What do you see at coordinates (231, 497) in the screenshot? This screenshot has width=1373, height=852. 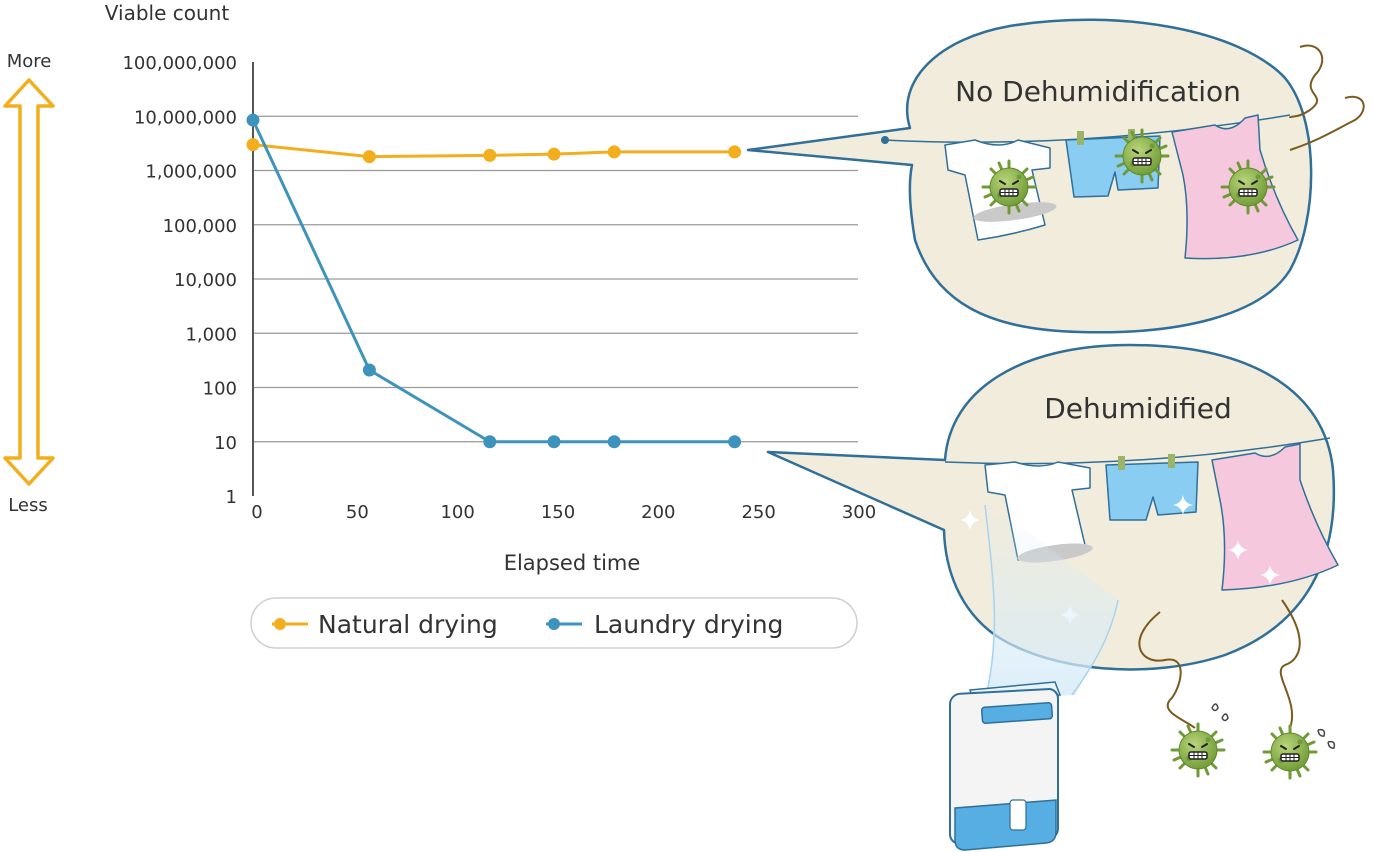 I see `y-tick-label: 1` at bounding box center [231, 497].